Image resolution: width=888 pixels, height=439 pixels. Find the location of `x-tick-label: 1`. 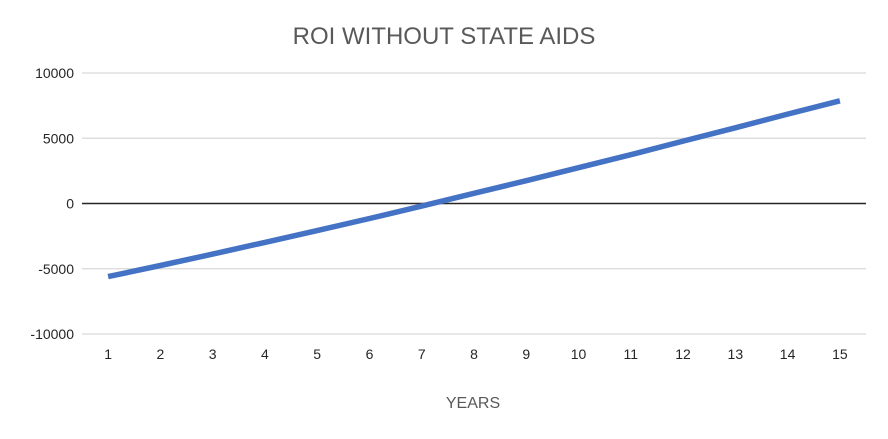

x-tick-label: 1 is located at coordinates (108, 354).